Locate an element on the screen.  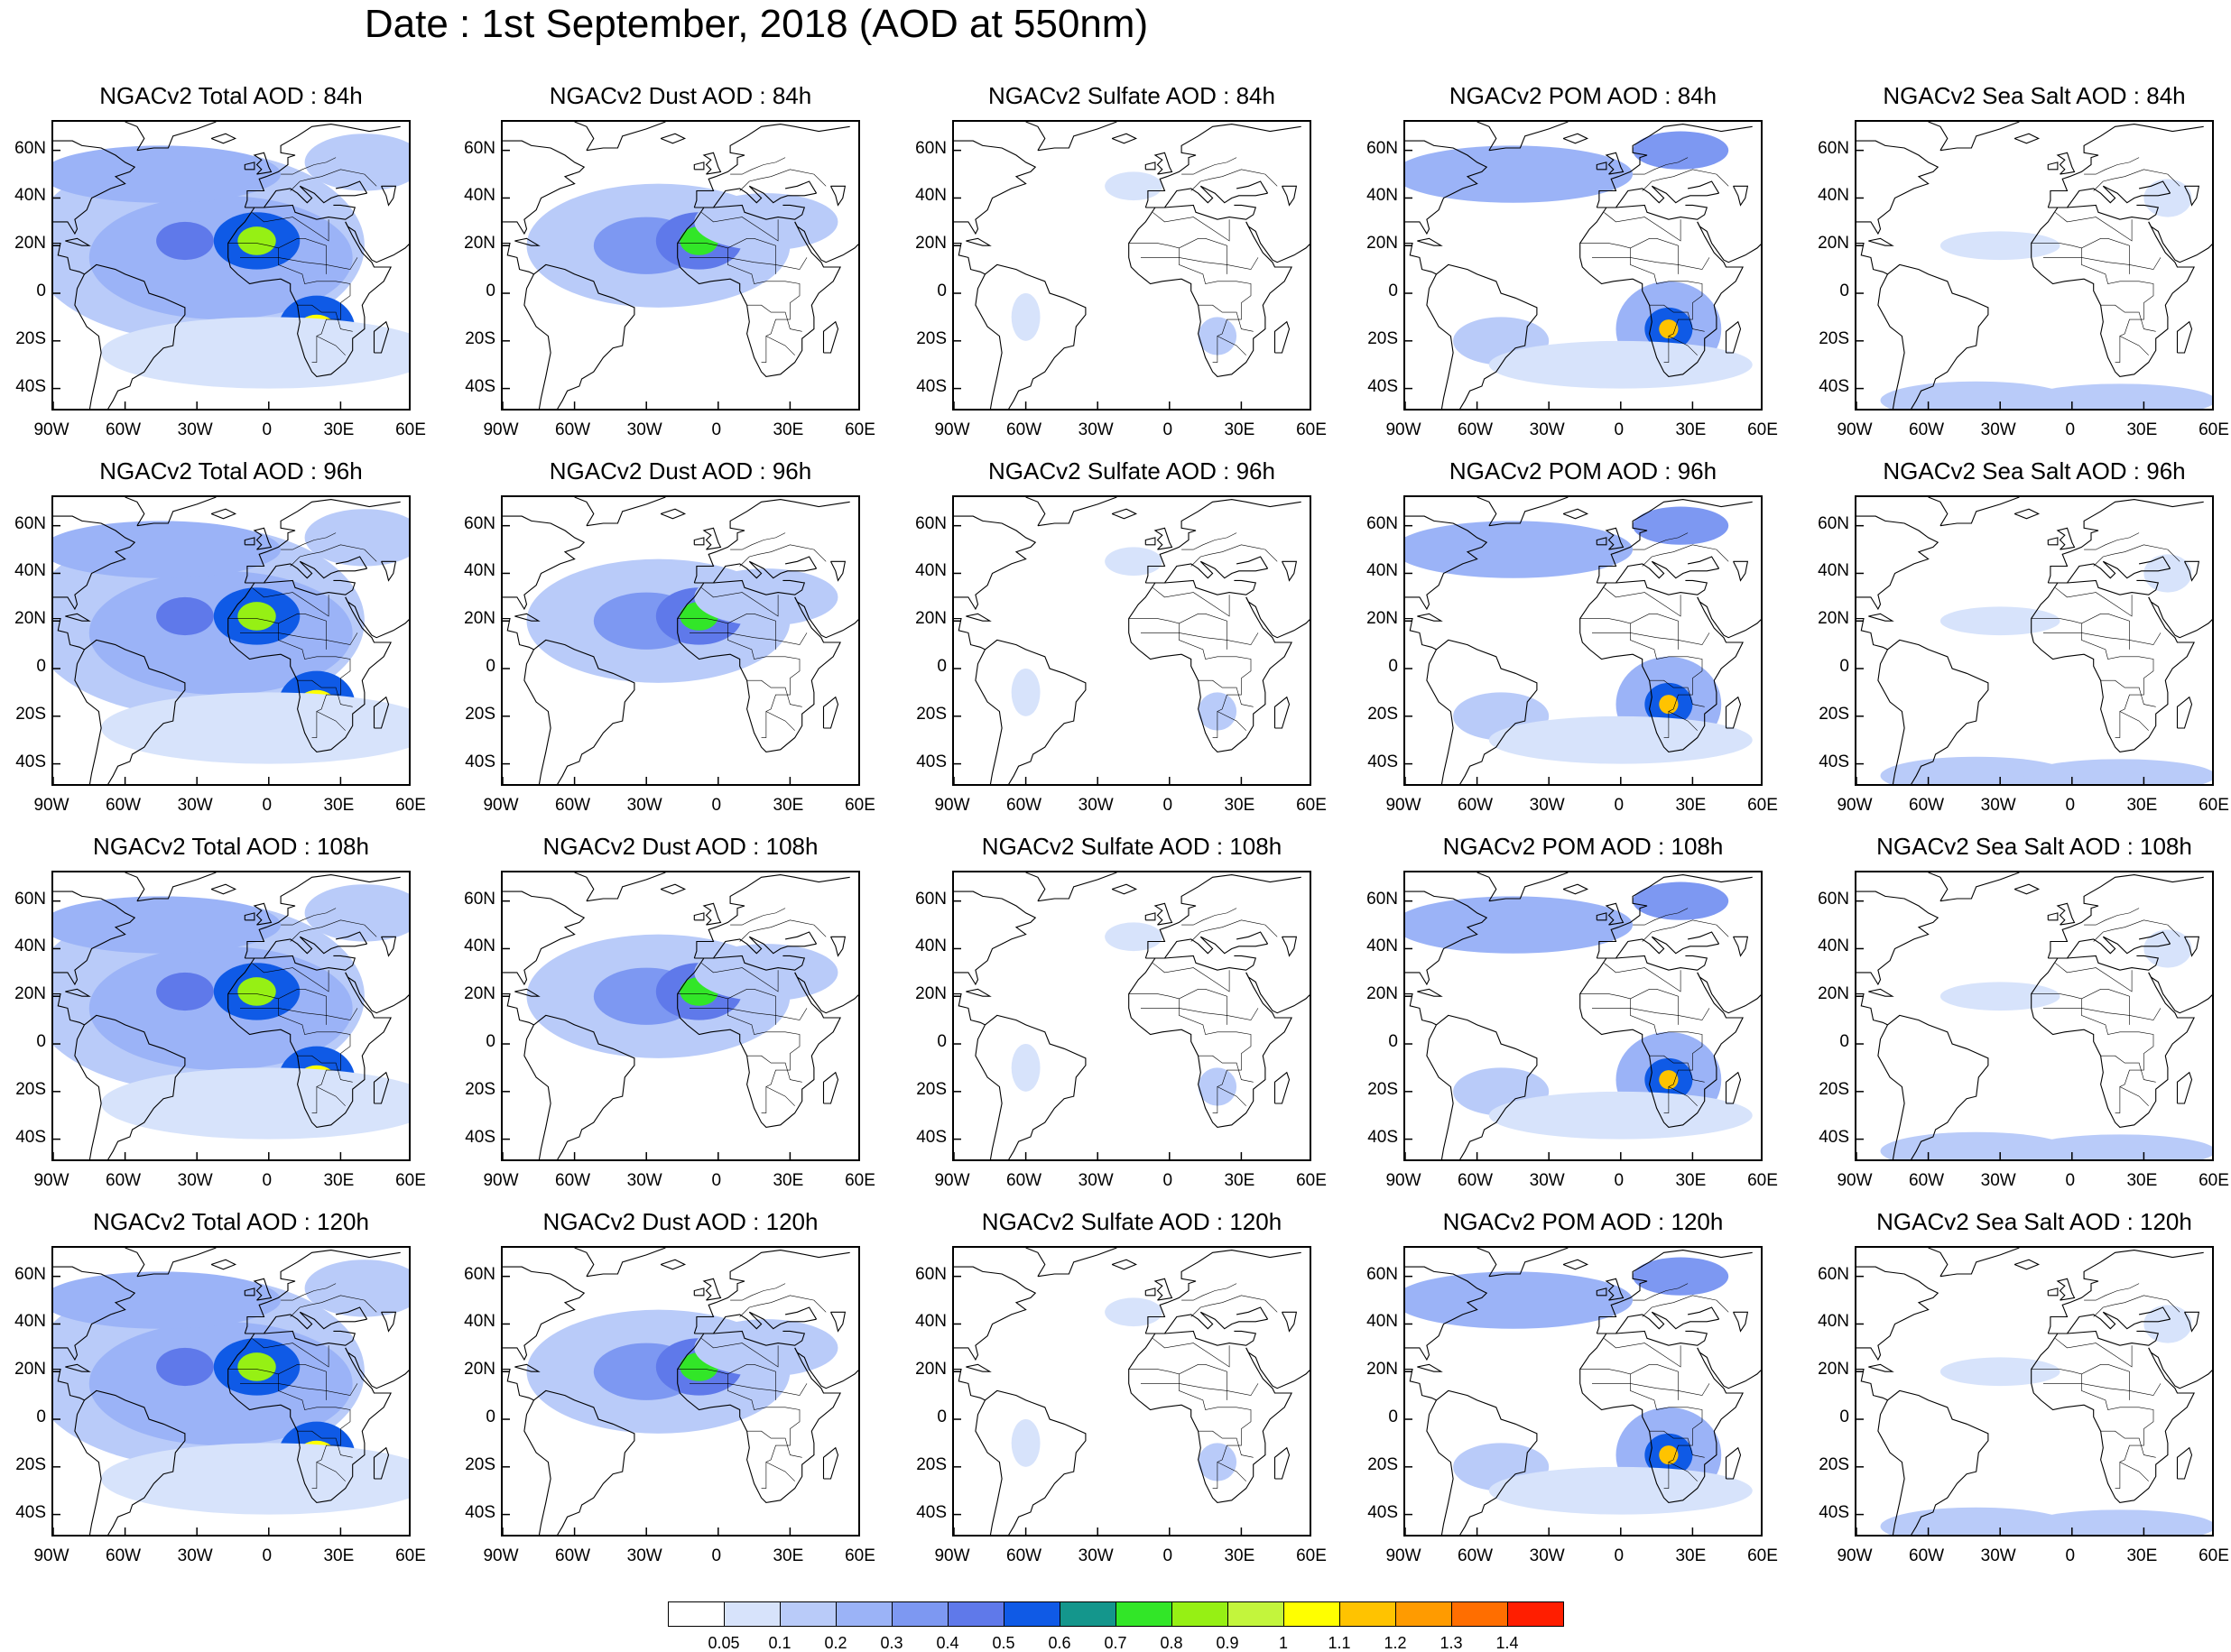
colorbar-label: 0.3 is located at coordinates (891, 1643).